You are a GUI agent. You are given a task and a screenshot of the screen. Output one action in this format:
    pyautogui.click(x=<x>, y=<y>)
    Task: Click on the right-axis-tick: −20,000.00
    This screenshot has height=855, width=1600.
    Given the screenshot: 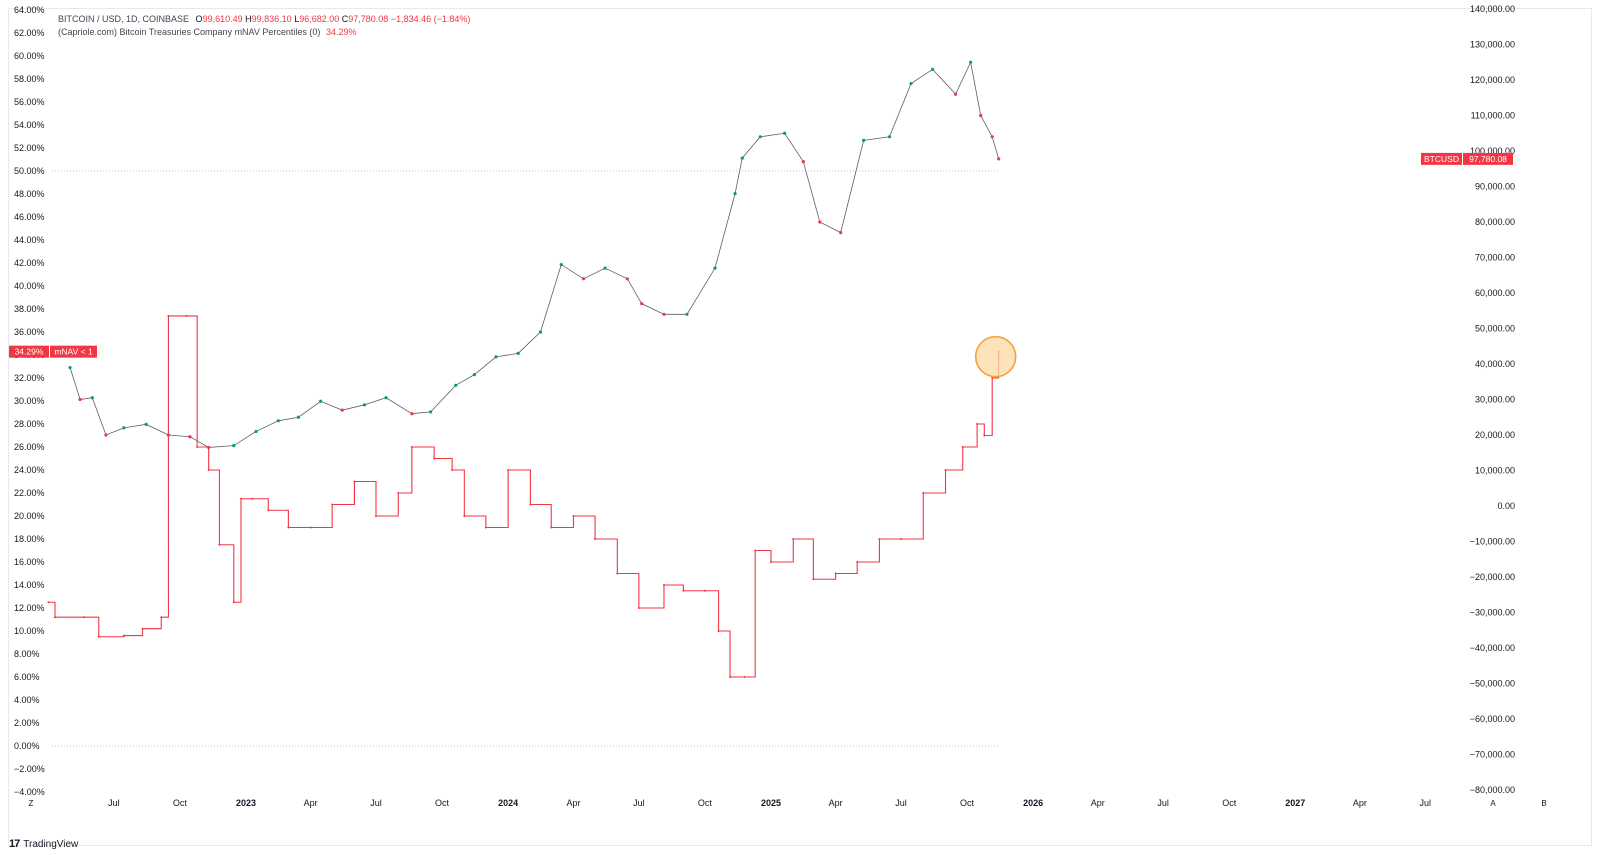 What is the action you would take?
    pyautogui.click(x=1492, y=577)
    